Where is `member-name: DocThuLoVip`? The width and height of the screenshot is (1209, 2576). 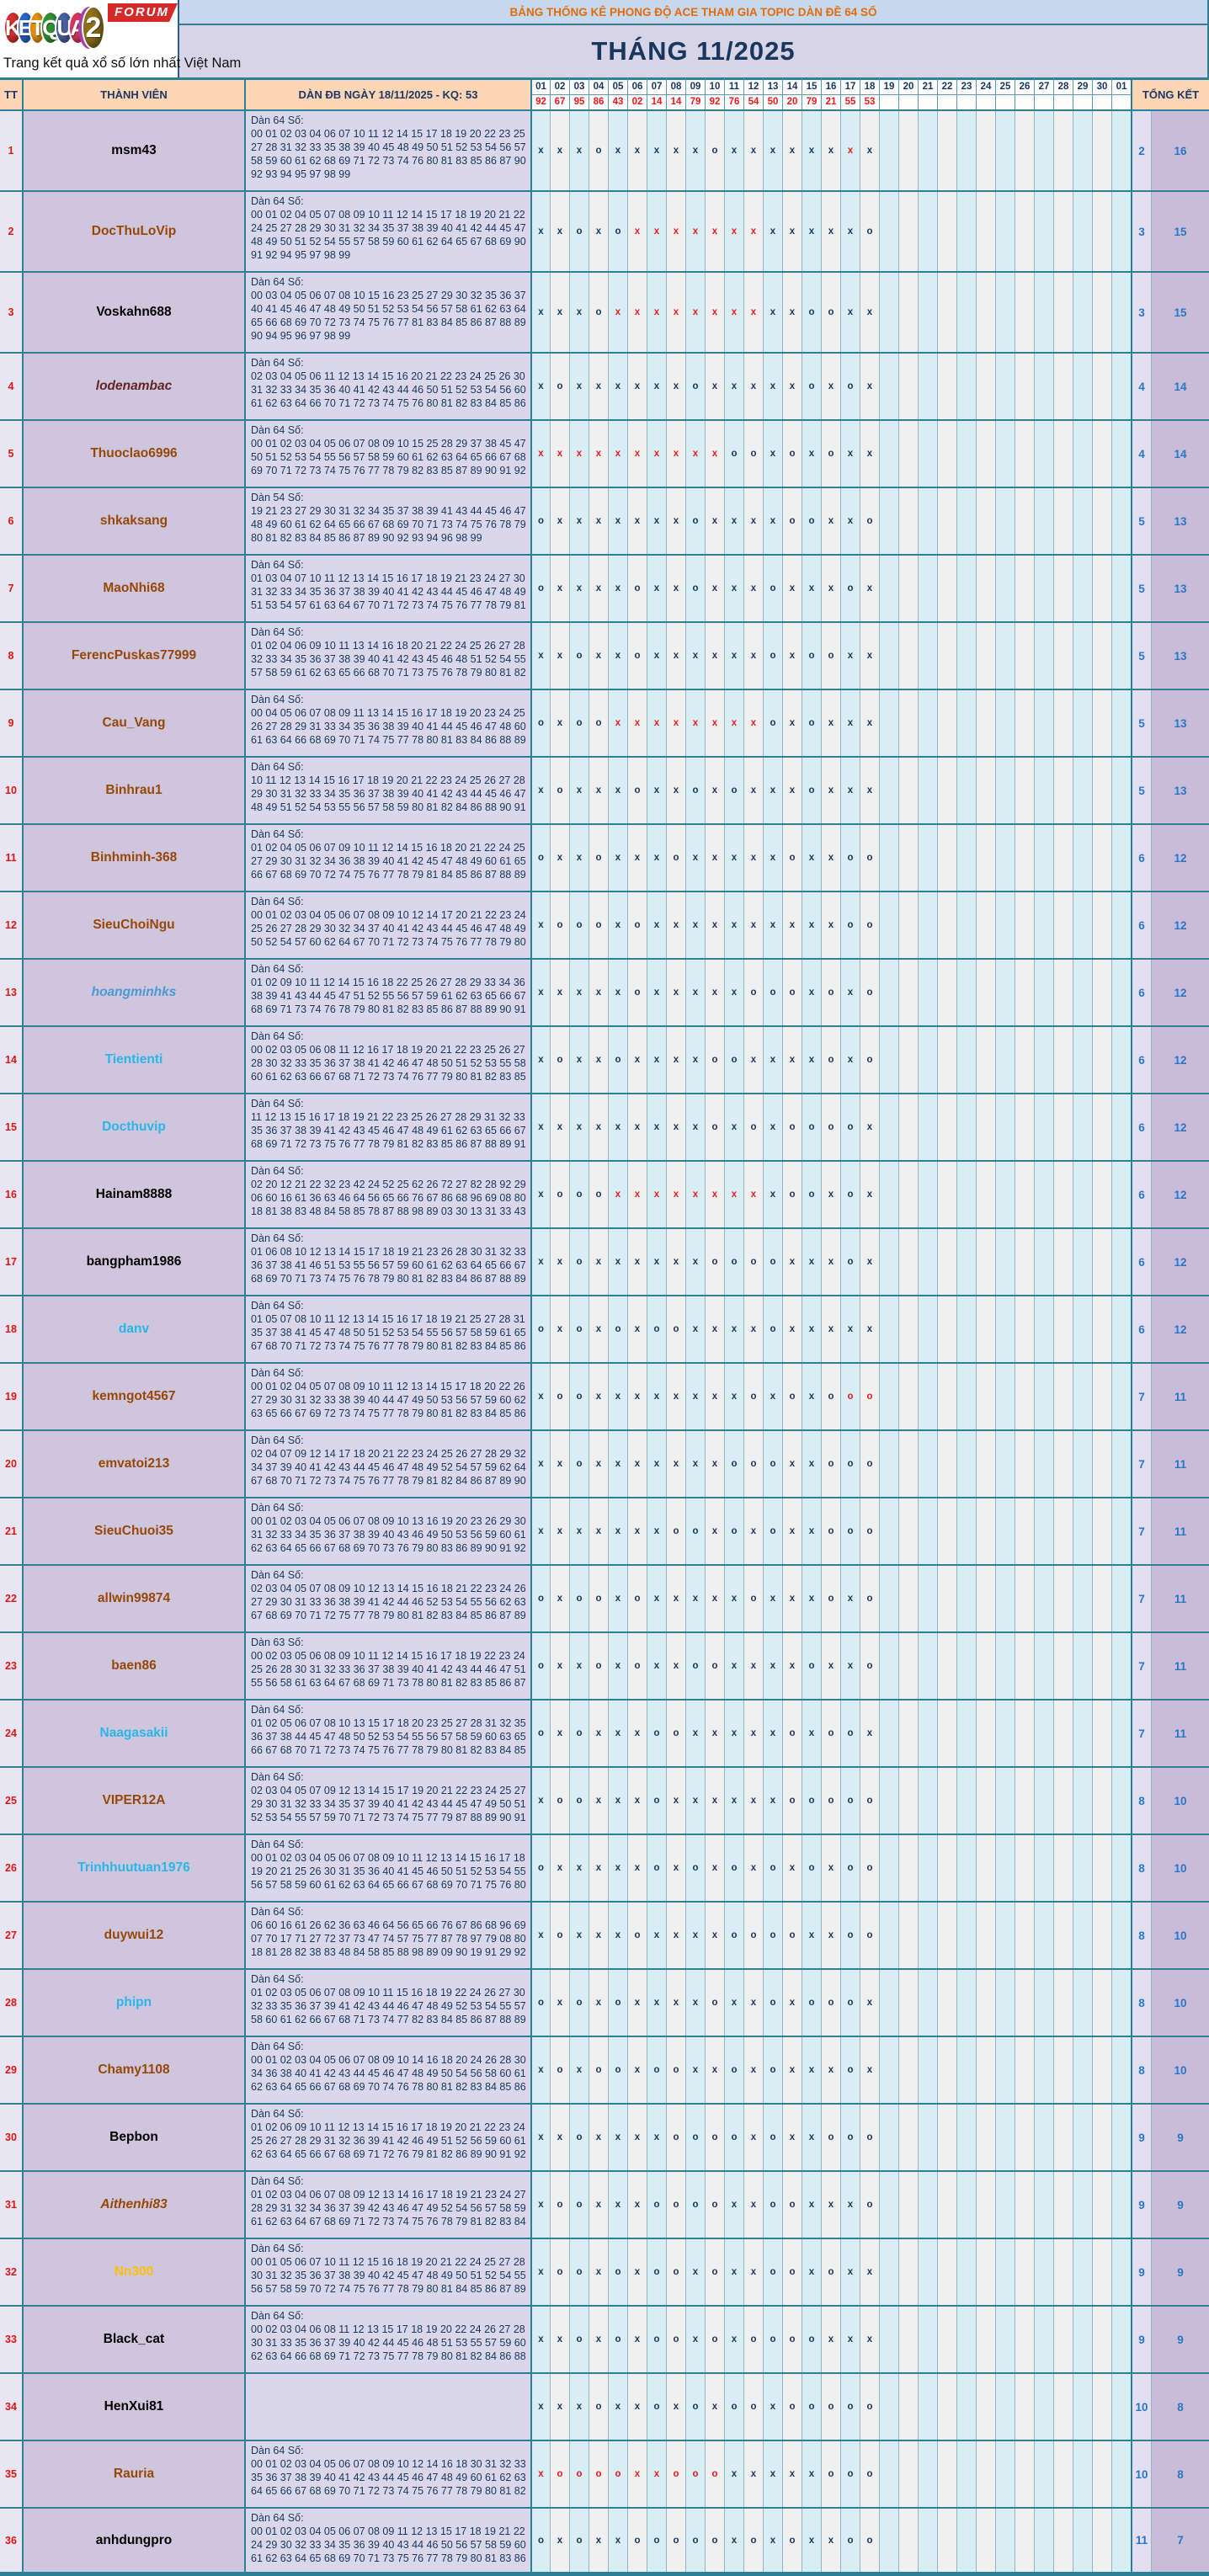 member-name: DocThuLoVip is located at coordinates (133, 231).